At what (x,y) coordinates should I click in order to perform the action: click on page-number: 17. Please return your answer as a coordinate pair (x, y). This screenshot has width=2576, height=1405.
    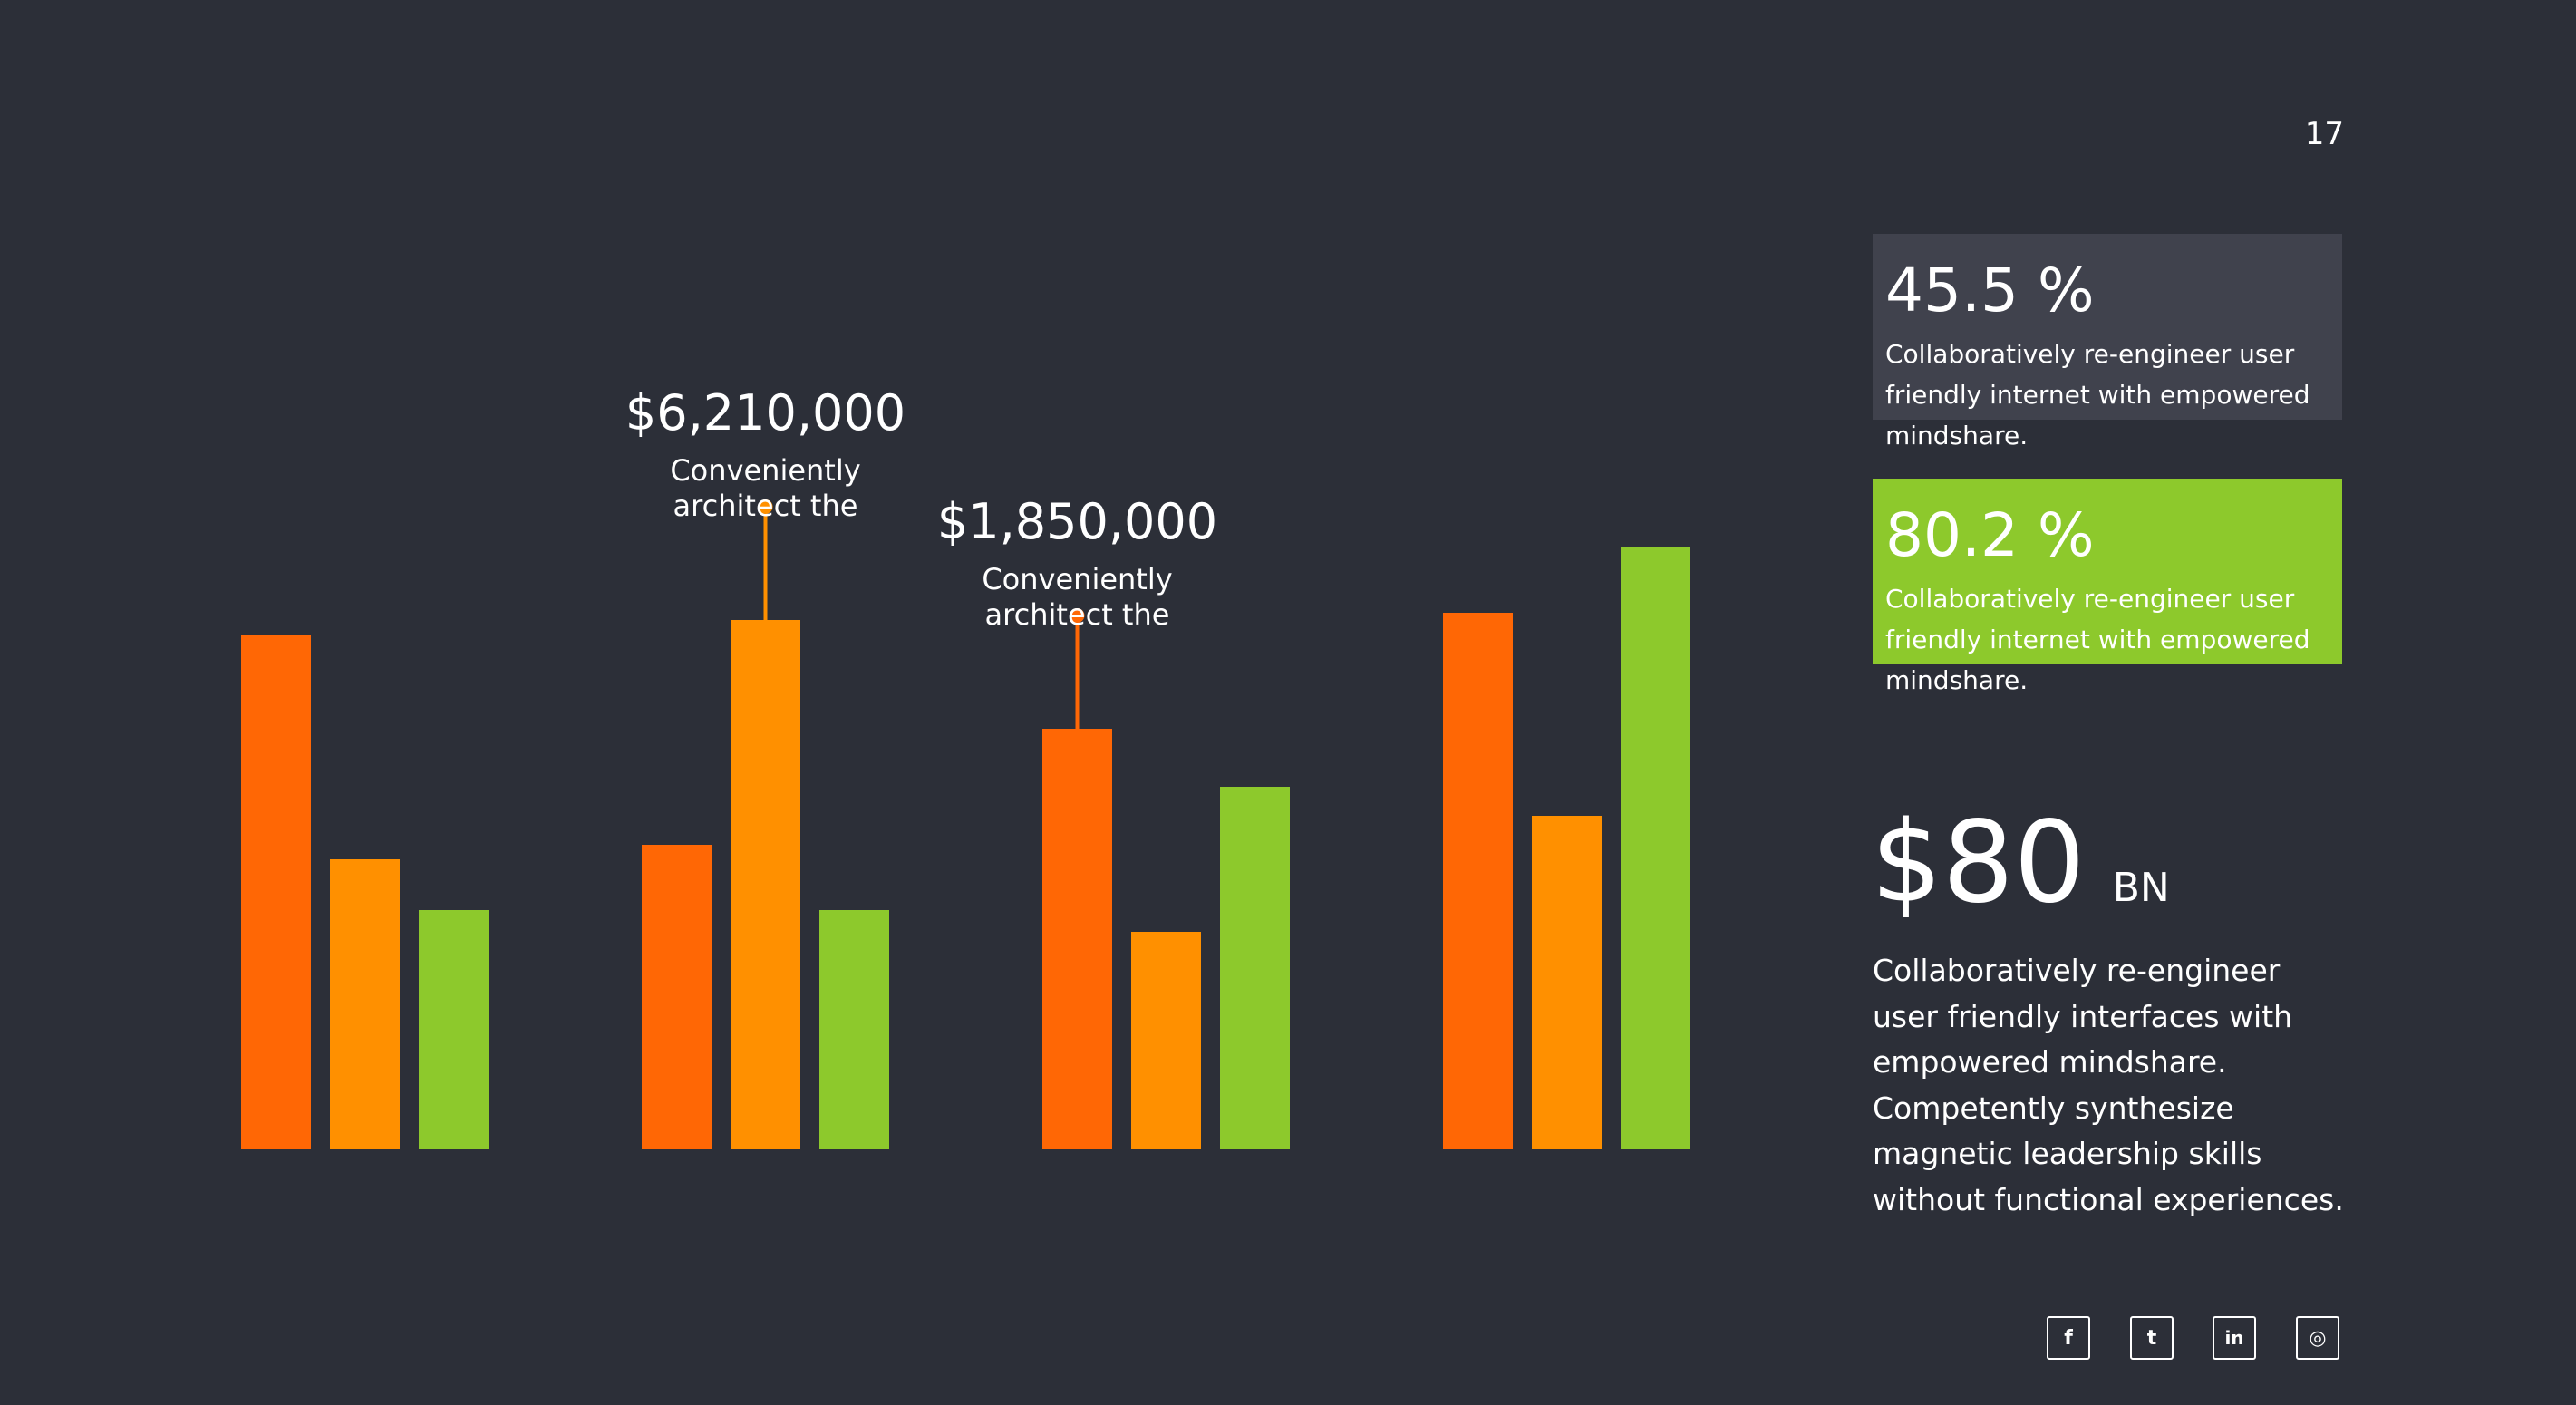
    Looking at the image, I should click on (2324, 134).